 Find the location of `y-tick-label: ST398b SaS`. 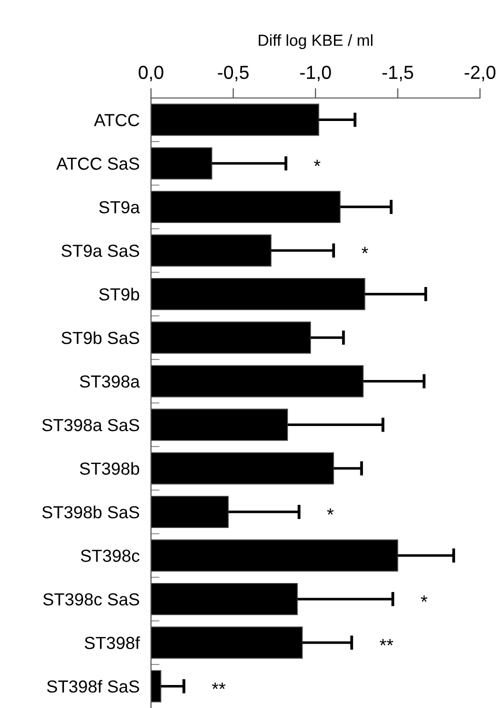

y-tick-label: ST398b SaS is located at coordinates (91, 512).